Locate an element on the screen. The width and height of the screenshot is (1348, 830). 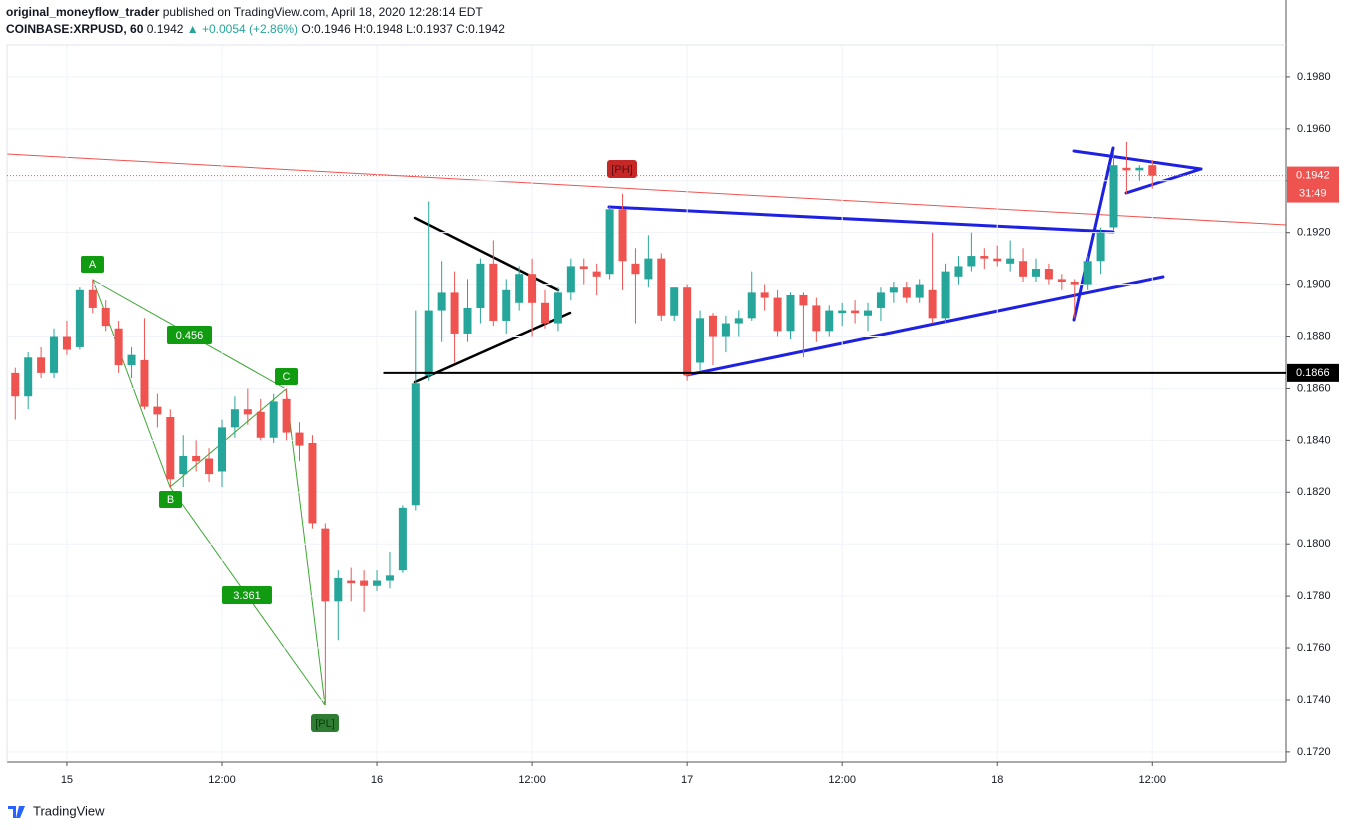
red-trendline is located at coordinates (646, 189).